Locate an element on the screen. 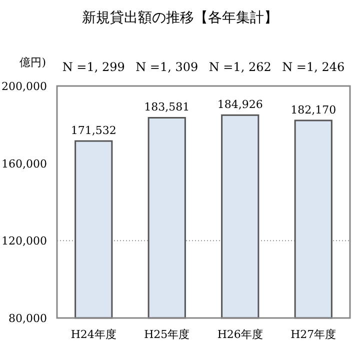  y-axis-title: 億円) is located at coordinates (33, 62).